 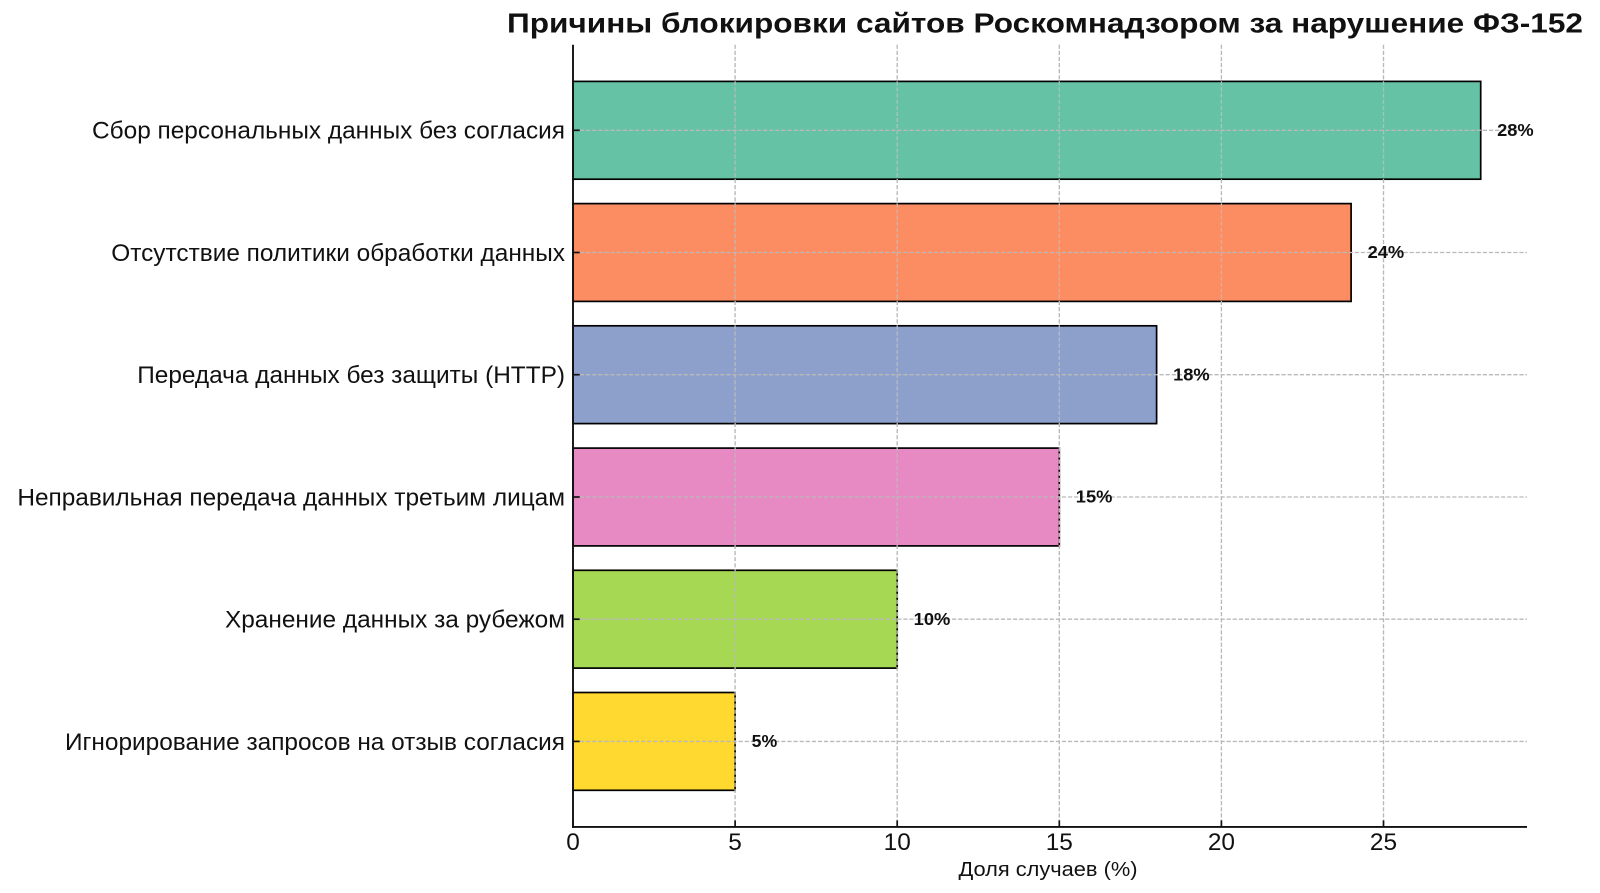 What do you see at coordinates (897, 842) in the screenshot?
I see `svg-text: 10` at bounding box center [897, 842].